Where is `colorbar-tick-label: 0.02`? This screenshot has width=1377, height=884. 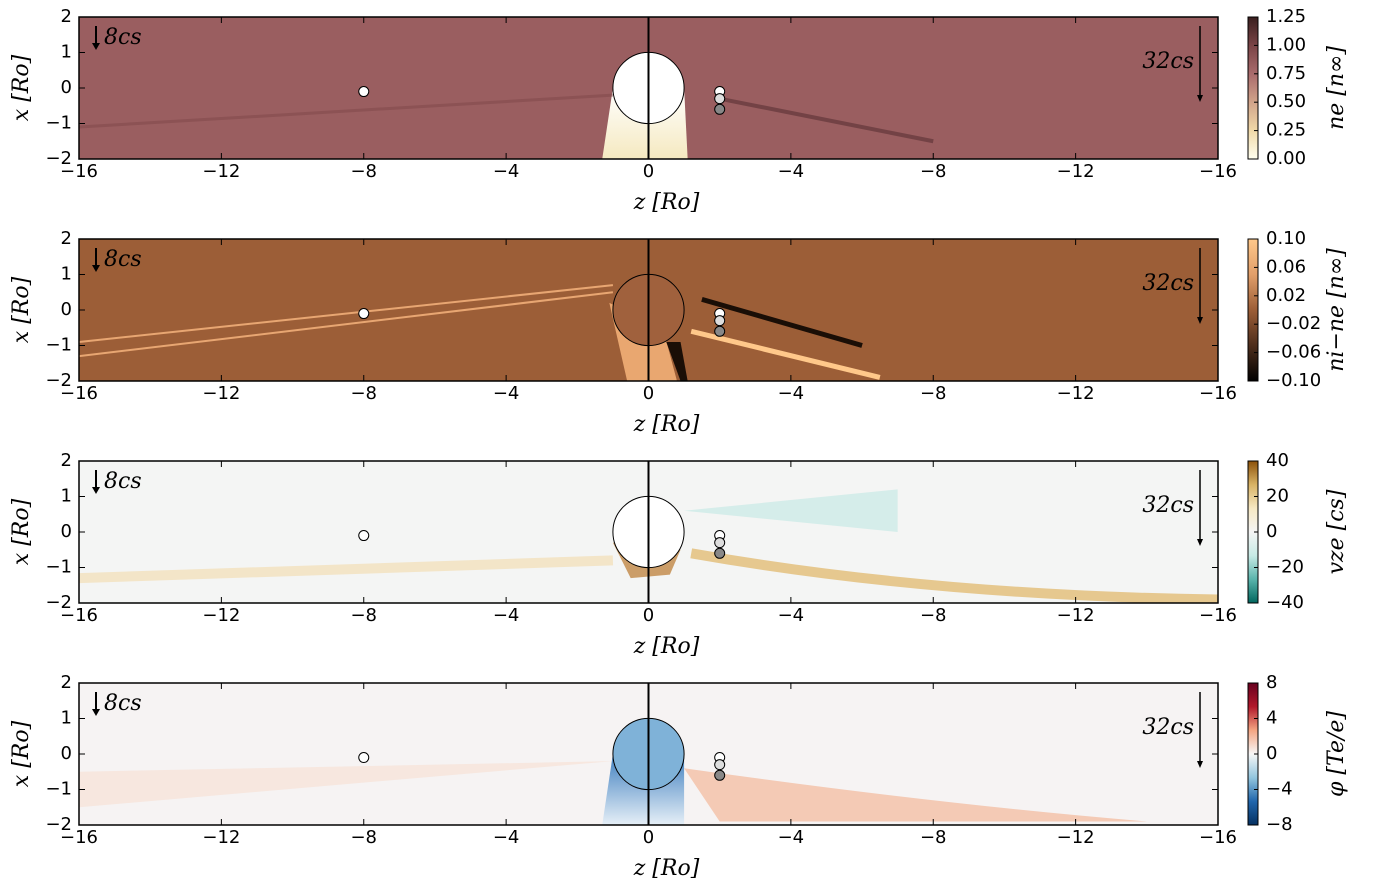 colorbar-tick-label: 0.02 is located at coordinates (1286, 295).